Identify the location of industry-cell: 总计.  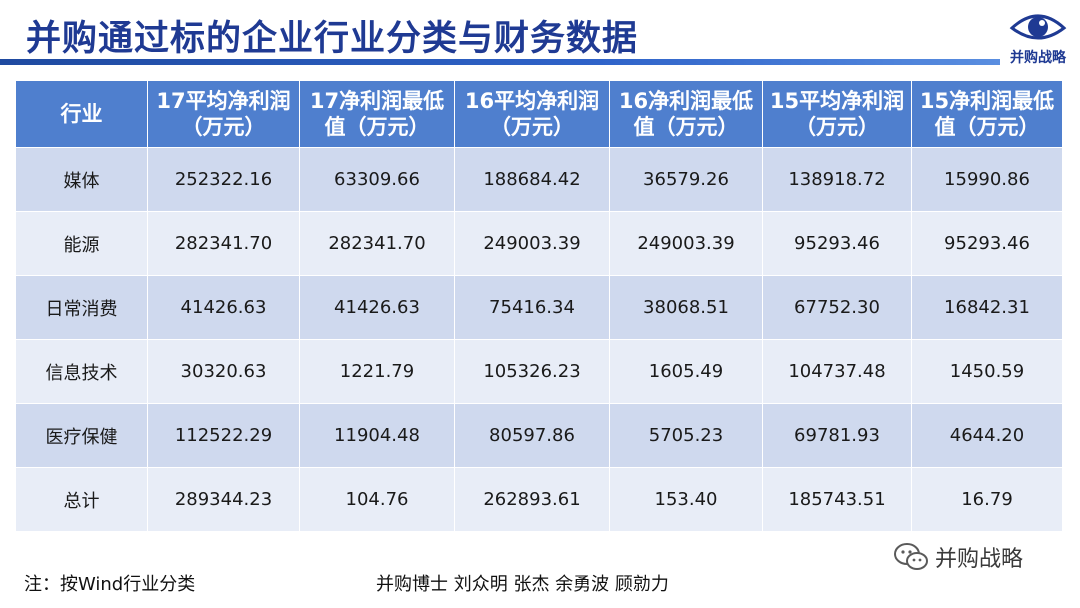
(81, 499).